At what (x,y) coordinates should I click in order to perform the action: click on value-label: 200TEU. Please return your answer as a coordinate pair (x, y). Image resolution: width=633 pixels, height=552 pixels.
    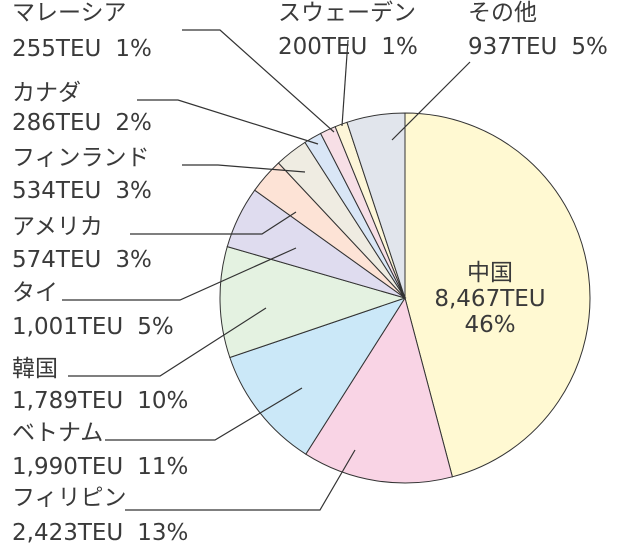
    Looking at the image, I should click on (322, 47).